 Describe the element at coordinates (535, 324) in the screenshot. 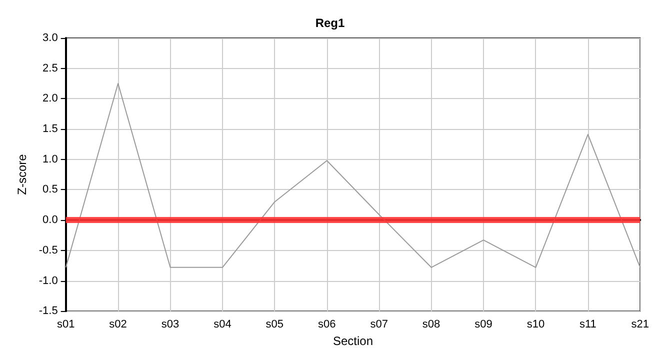

I see `x-tick-label: s10` at that location.